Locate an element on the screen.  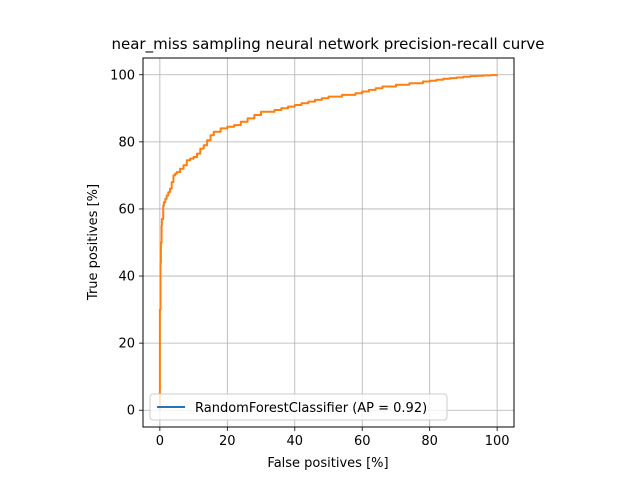
x-tick-label: 0 is located at coordinates (160, 441).